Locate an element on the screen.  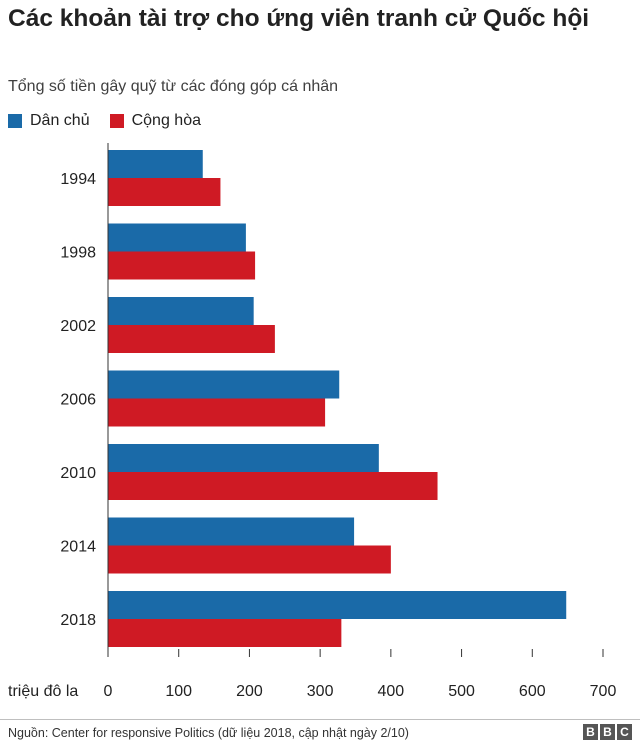
legend-label-democrat: Dân chủ is located at coordinates (60, 120).